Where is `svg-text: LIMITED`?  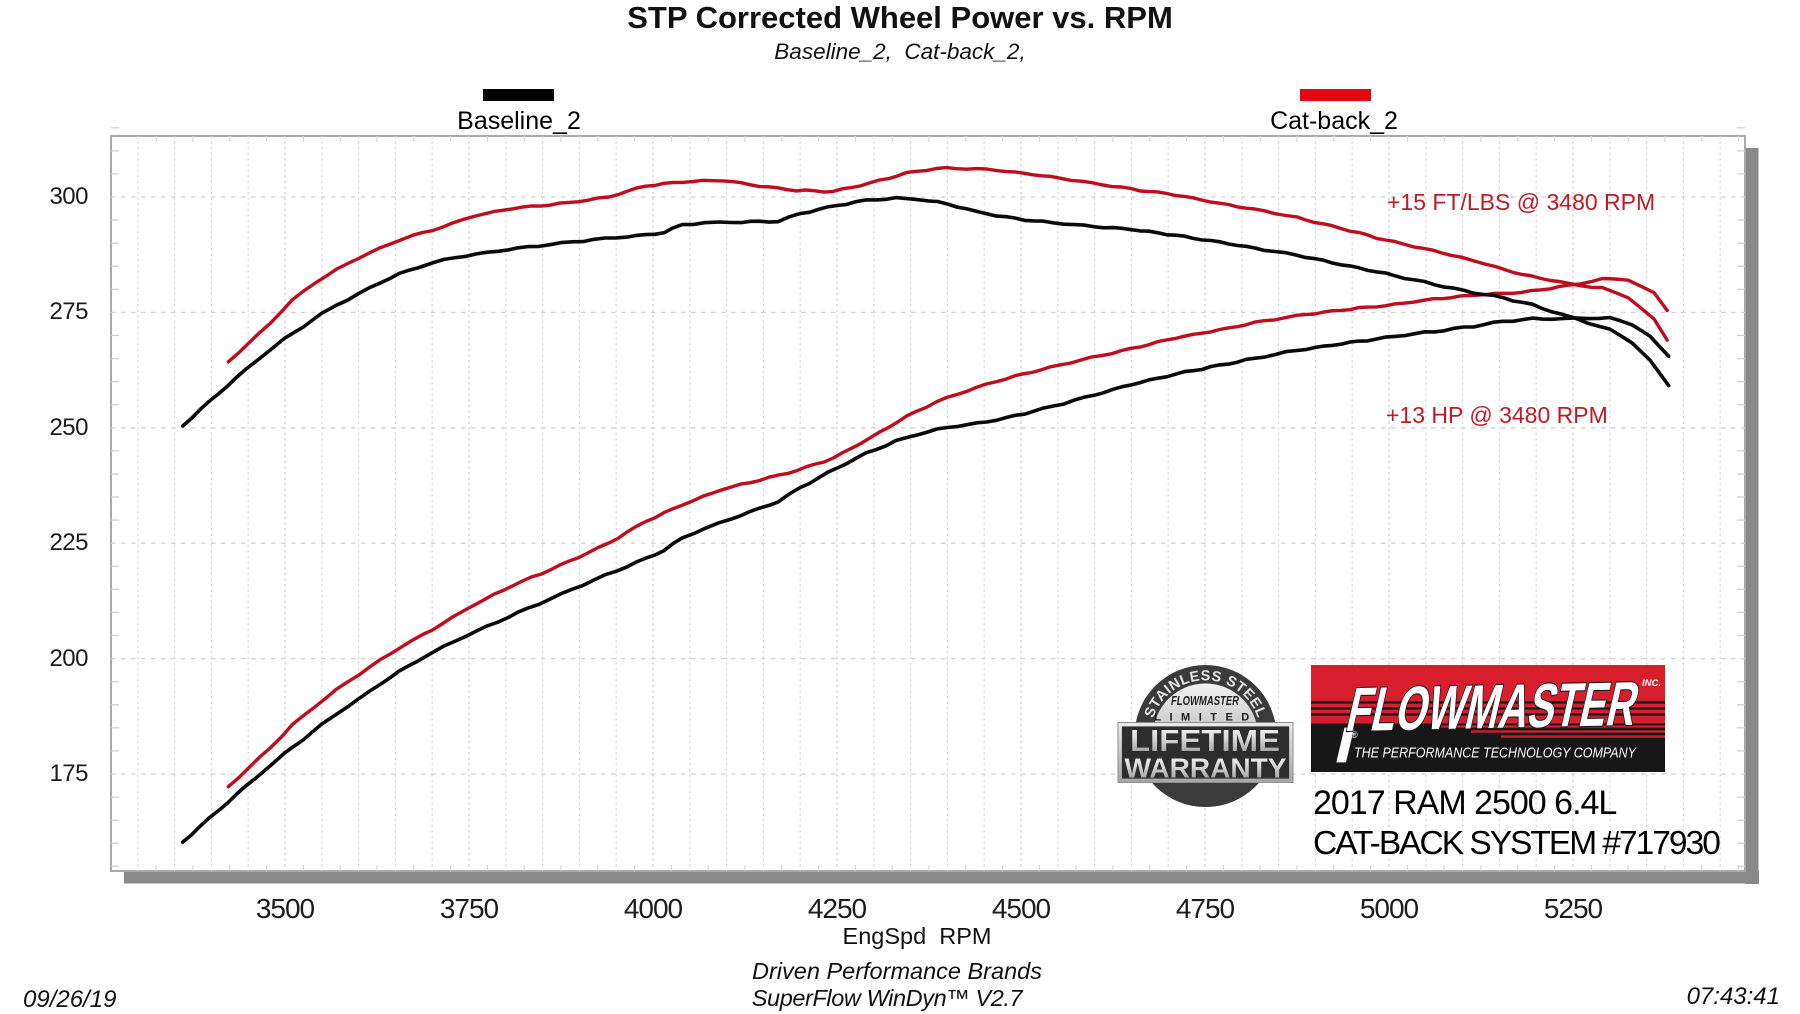
svg-text: LIMITED is located at coordinates (1206, 718).